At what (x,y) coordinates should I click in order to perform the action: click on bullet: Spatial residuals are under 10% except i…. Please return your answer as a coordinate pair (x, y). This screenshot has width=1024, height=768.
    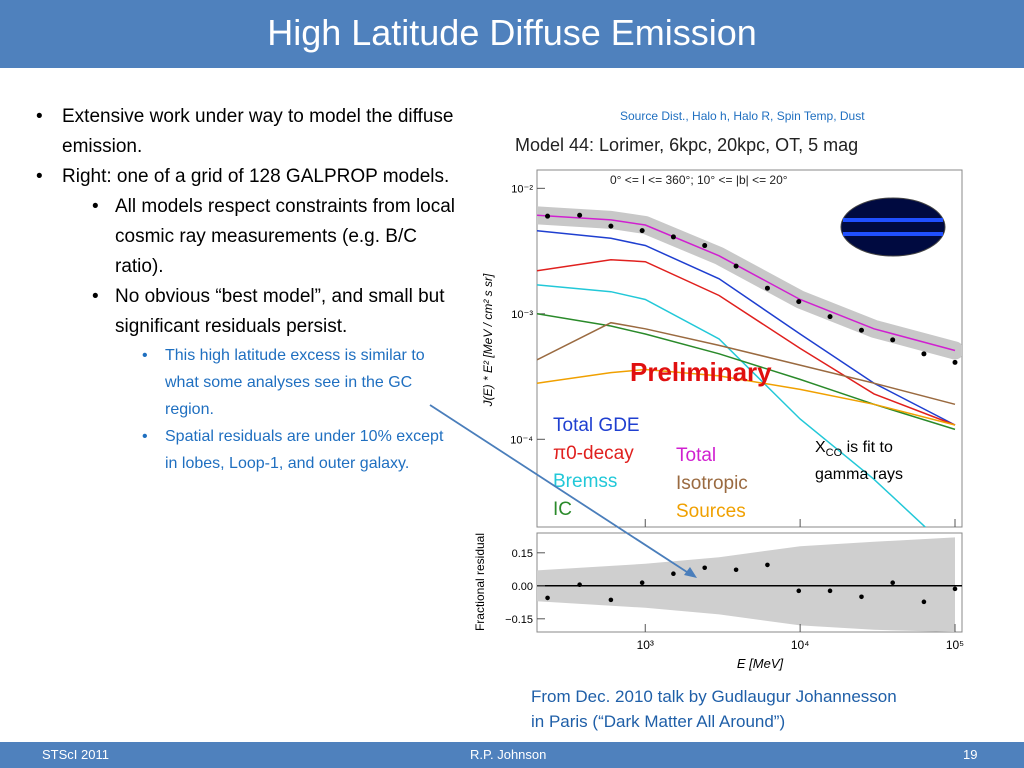
    Looking at the image, I should click on (242, 450).